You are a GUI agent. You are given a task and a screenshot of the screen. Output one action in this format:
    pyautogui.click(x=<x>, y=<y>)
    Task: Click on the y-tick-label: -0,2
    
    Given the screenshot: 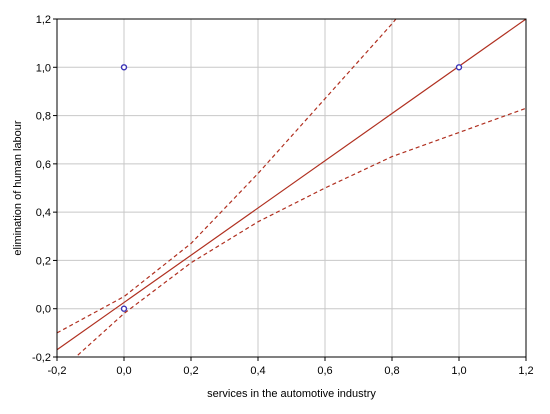 What is the action you would take?
    pyautogui.click(x=41, y=358)
    